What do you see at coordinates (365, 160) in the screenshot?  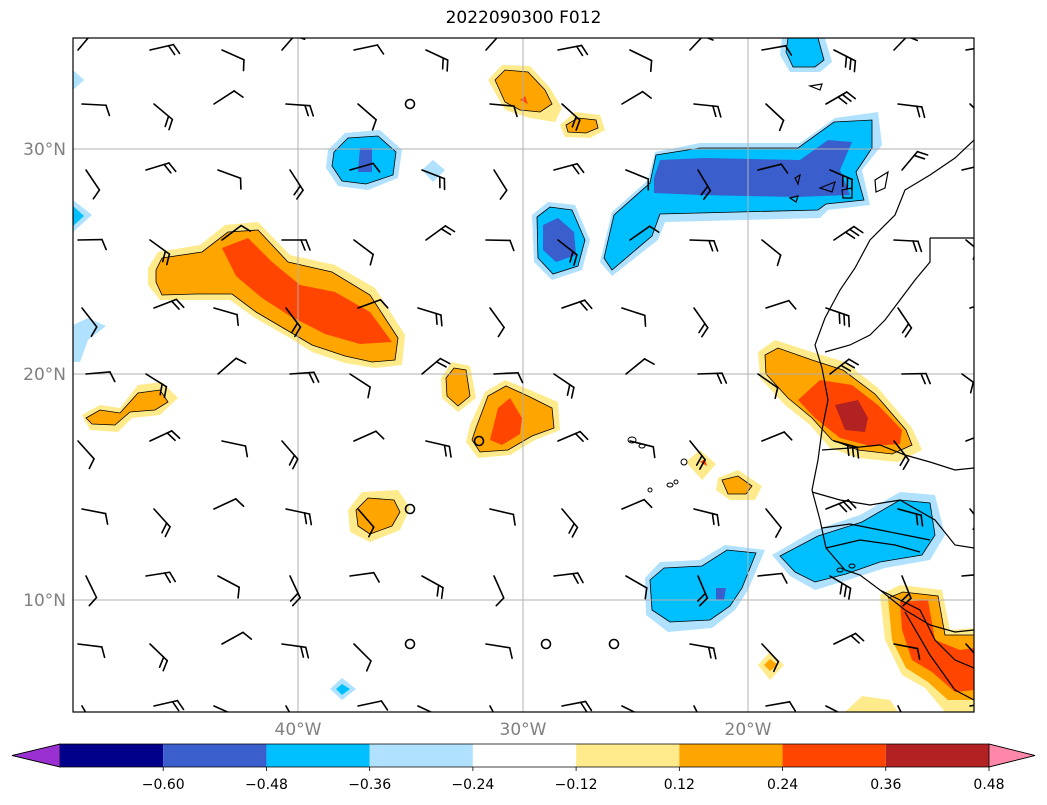 I see `blue-patch-31n-37w-deep` at bounding box center [365, 160].